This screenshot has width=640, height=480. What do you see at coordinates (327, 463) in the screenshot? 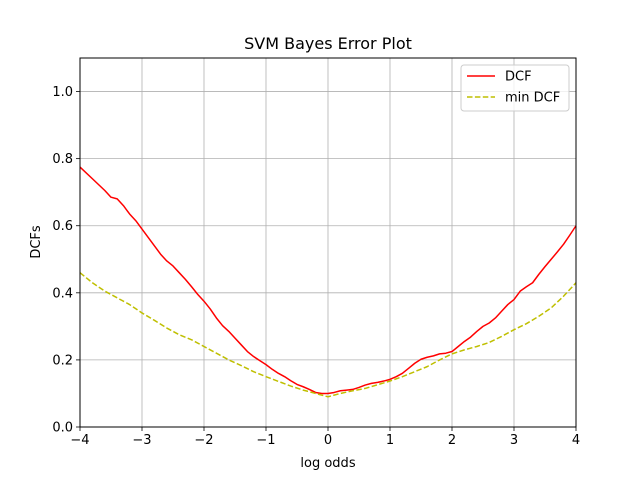
I see `x-axis-label: log odds` at bounding box center [327, 463].